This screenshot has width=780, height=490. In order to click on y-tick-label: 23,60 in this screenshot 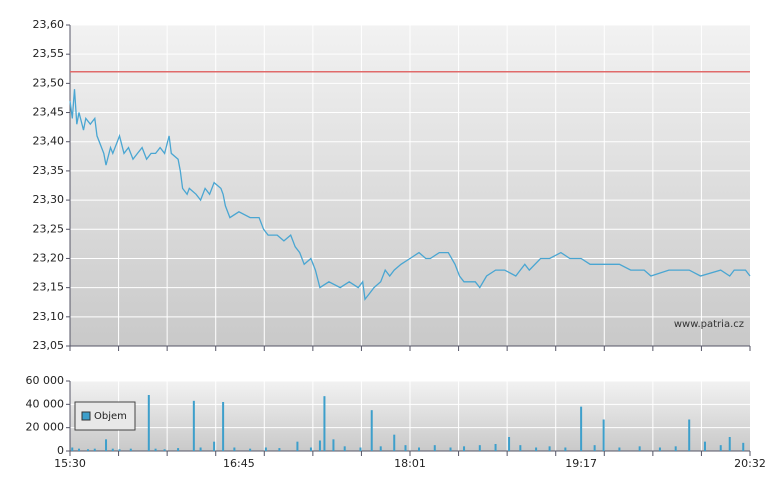, I will do `click(49, 24)`.